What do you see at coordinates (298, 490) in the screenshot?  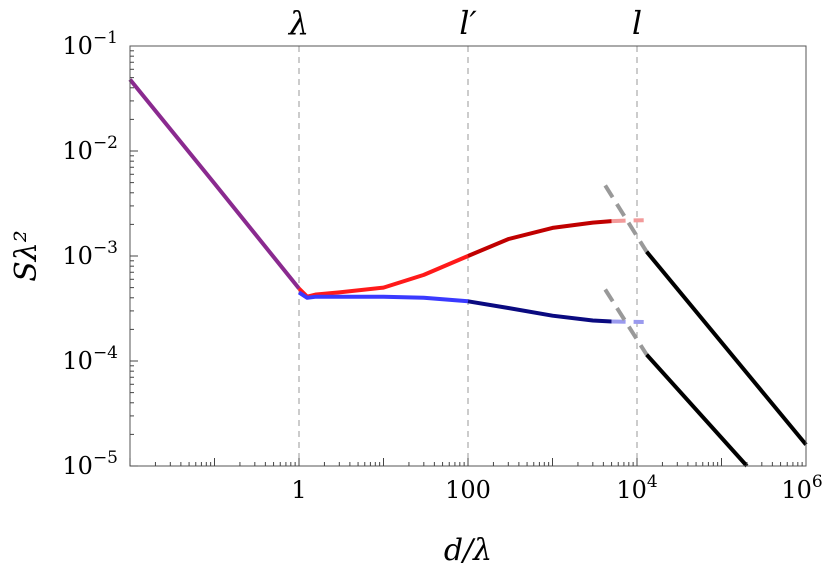 I see `x-tick-label-0: 1` at bounding box center [298, 490].